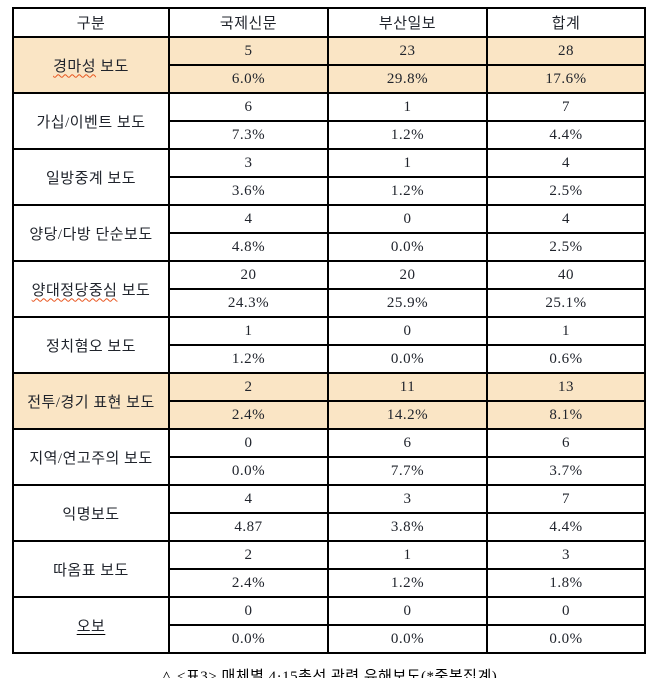 The image size is (658, 678). What do you see at coordinates (329, 191) in the screenshot?
I see `percent-row: 3.6% 1.2% 2.5%` at bounding box center [329, 191].